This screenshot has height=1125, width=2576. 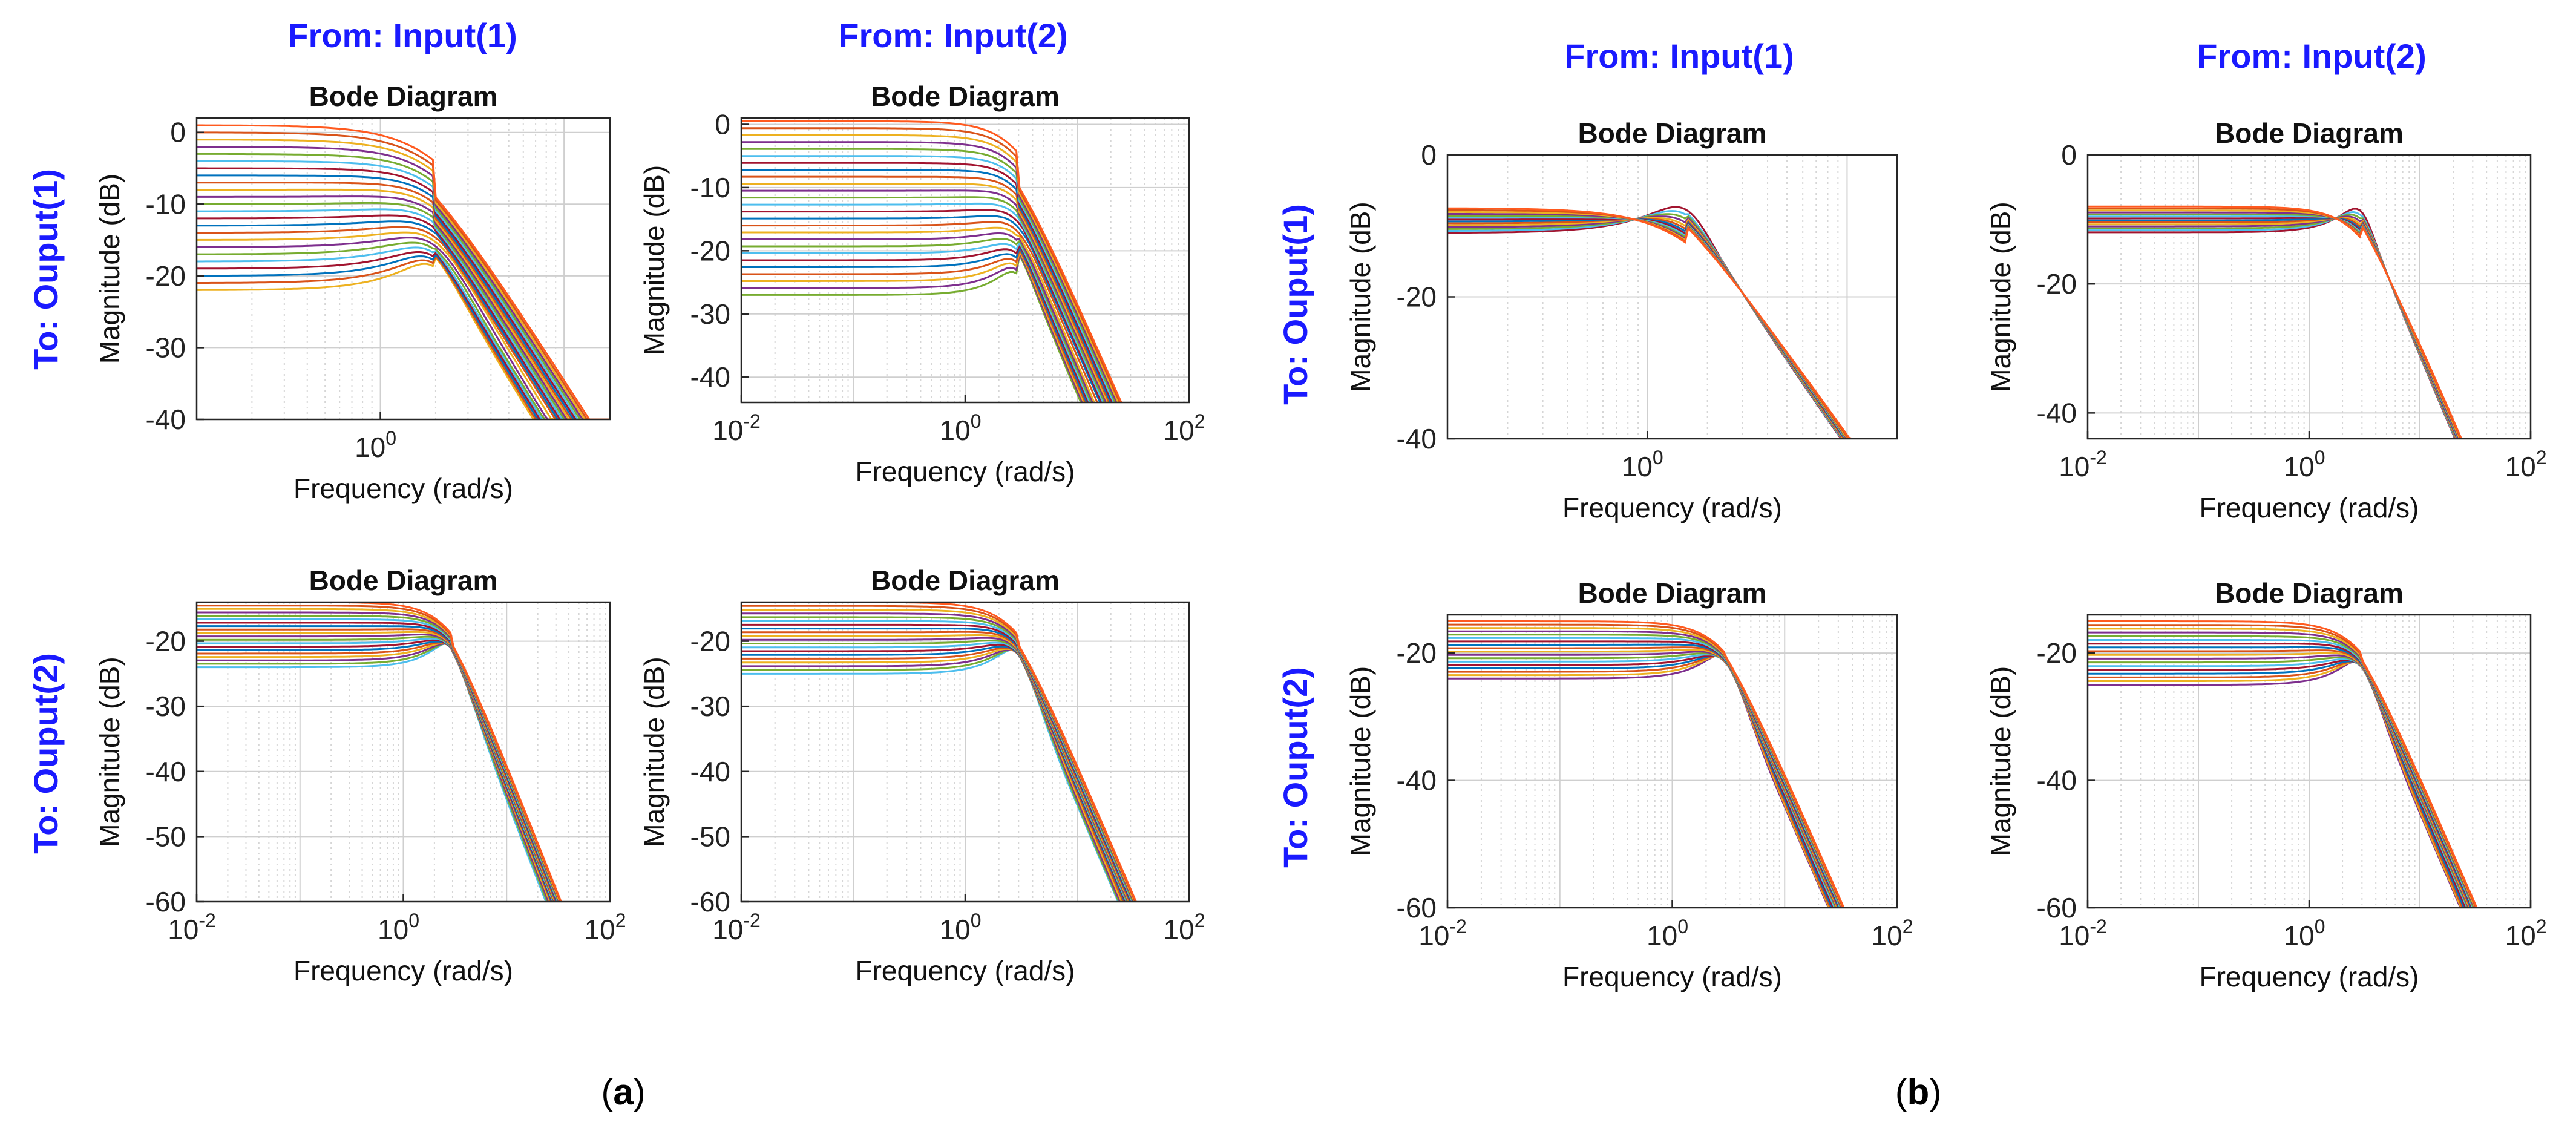 I want to click on y-tick-label: -60, so click(x=2057, y=907).